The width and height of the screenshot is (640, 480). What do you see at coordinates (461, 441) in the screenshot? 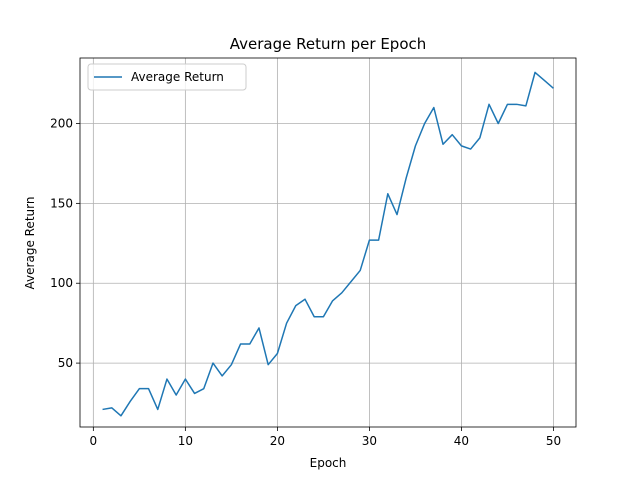
I see `x-tick-label: 40` at bounding box center [461, 441].